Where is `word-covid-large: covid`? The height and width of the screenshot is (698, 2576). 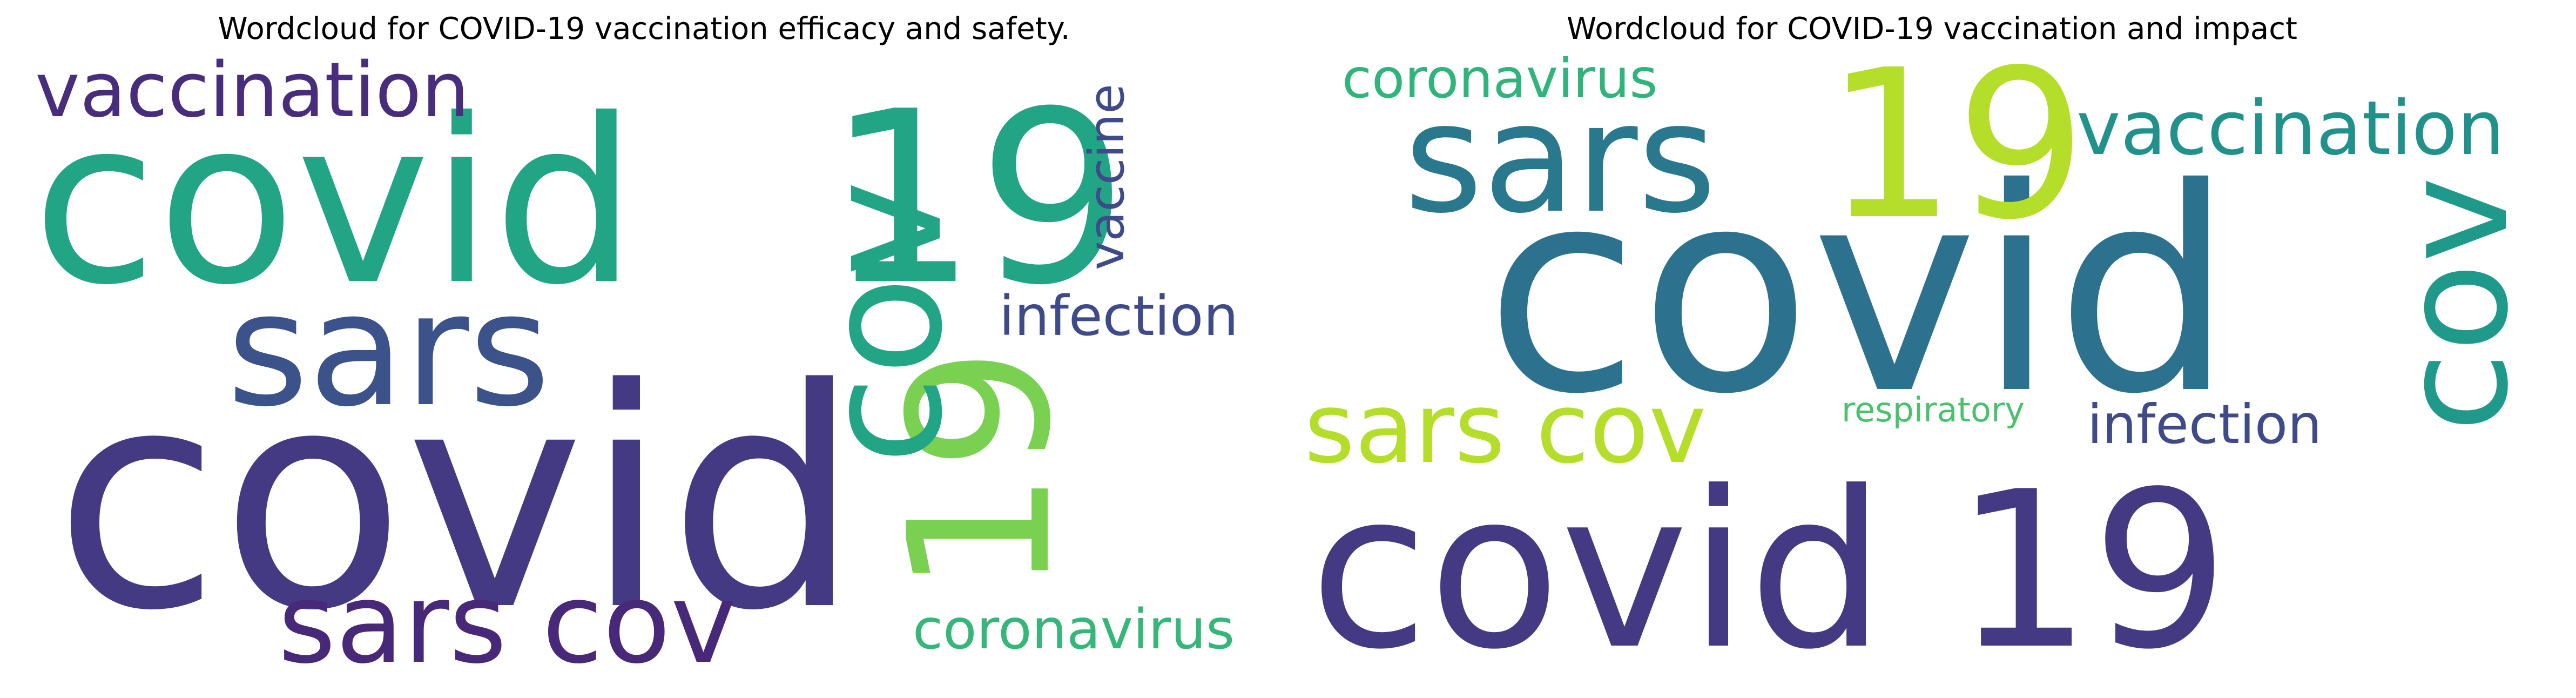 word-covid-large: covid is located at coordinates (1859, 291).